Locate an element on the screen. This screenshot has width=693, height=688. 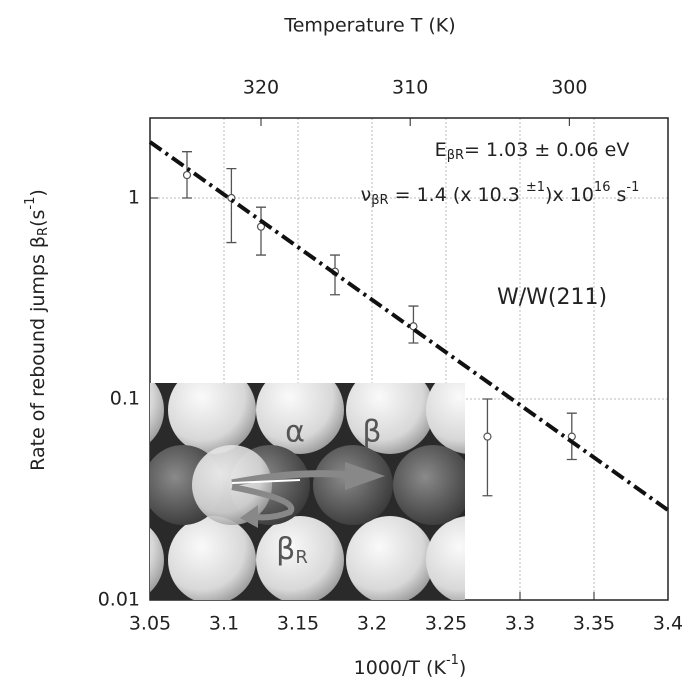
x-tick-label: 3.3 is located at coordinates (520, 624).